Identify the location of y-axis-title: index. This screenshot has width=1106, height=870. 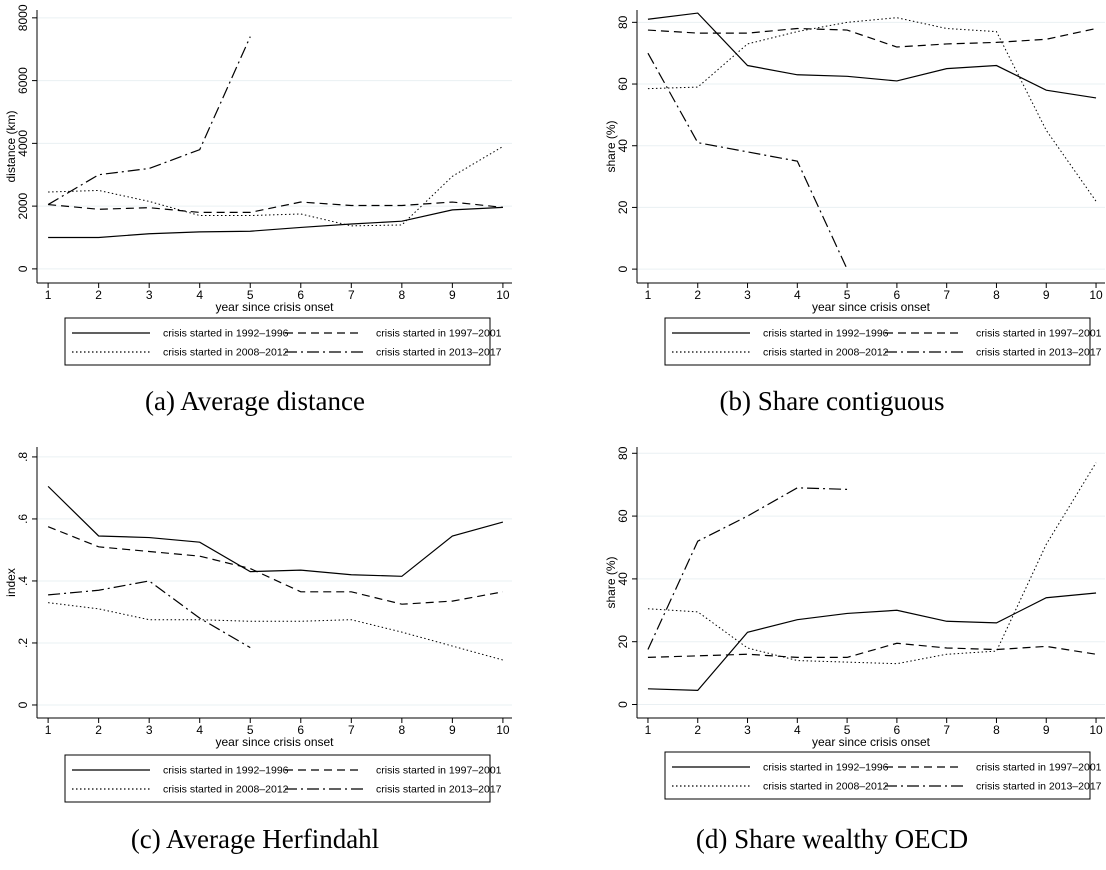
(11, 582).